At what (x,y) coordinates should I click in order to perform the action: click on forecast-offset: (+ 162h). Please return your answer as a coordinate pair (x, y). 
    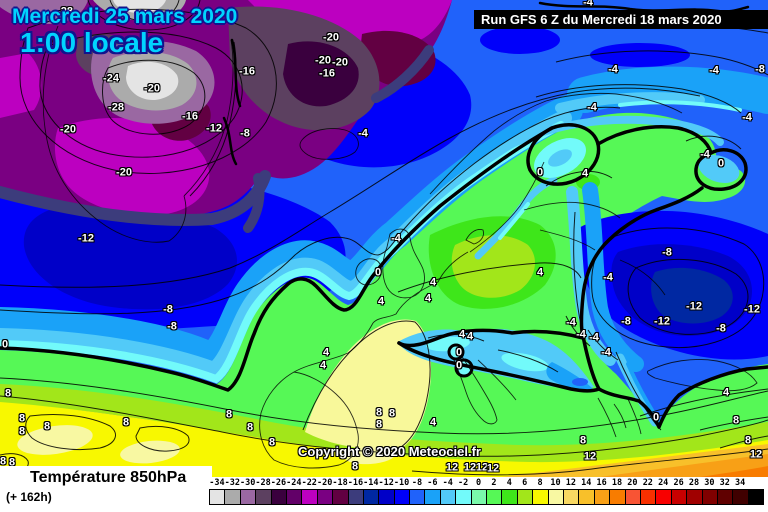
    Looking at the image, I should click on (29, 497).